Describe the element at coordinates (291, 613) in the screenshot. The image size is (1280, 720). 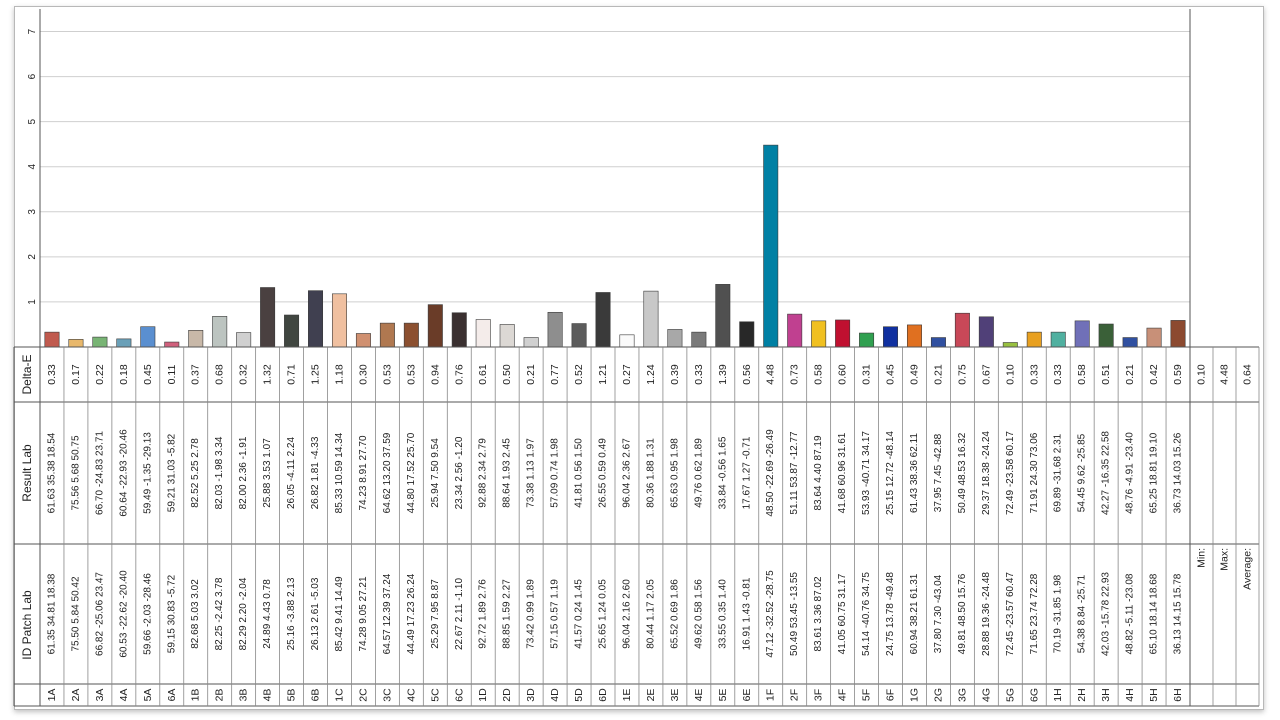
I see `patch-lab-cell: 25.16 -3.88 2.13` at that location.